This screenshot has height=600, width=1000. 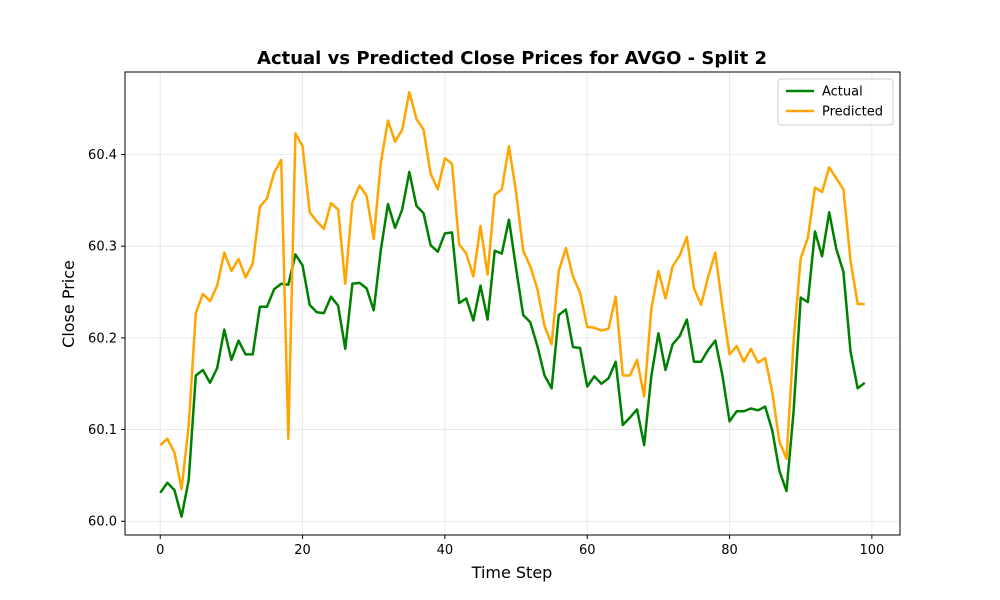 What do you see at coordinates (160, 550) in the screenshot?
I see `x-tick-label: 0` at bounding box center [160, 550].